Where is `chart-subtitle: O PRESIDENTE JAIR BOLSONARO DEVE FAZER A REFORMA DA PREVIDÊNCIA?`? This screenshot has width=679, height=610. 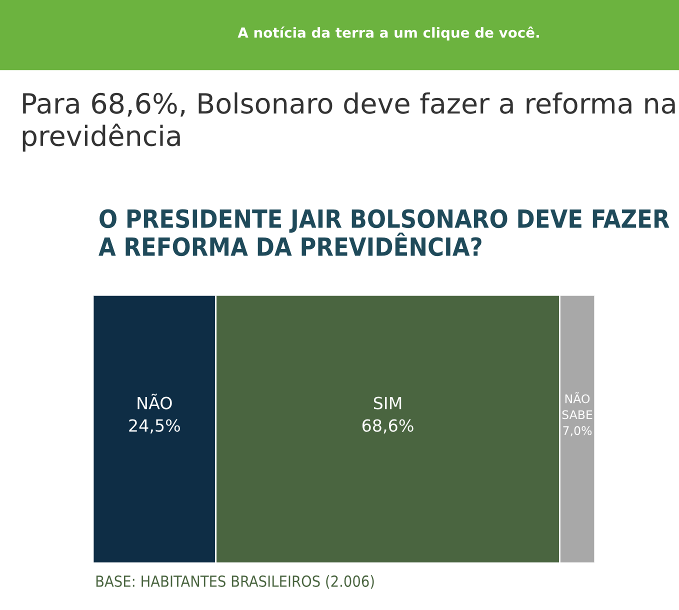 chart-subtitle: O PRESIDENTE JAIR BOLSONARO DEVE FAZER A REFORMA DA PREVIDÊNCIA? is located at coordinates (384, 232).